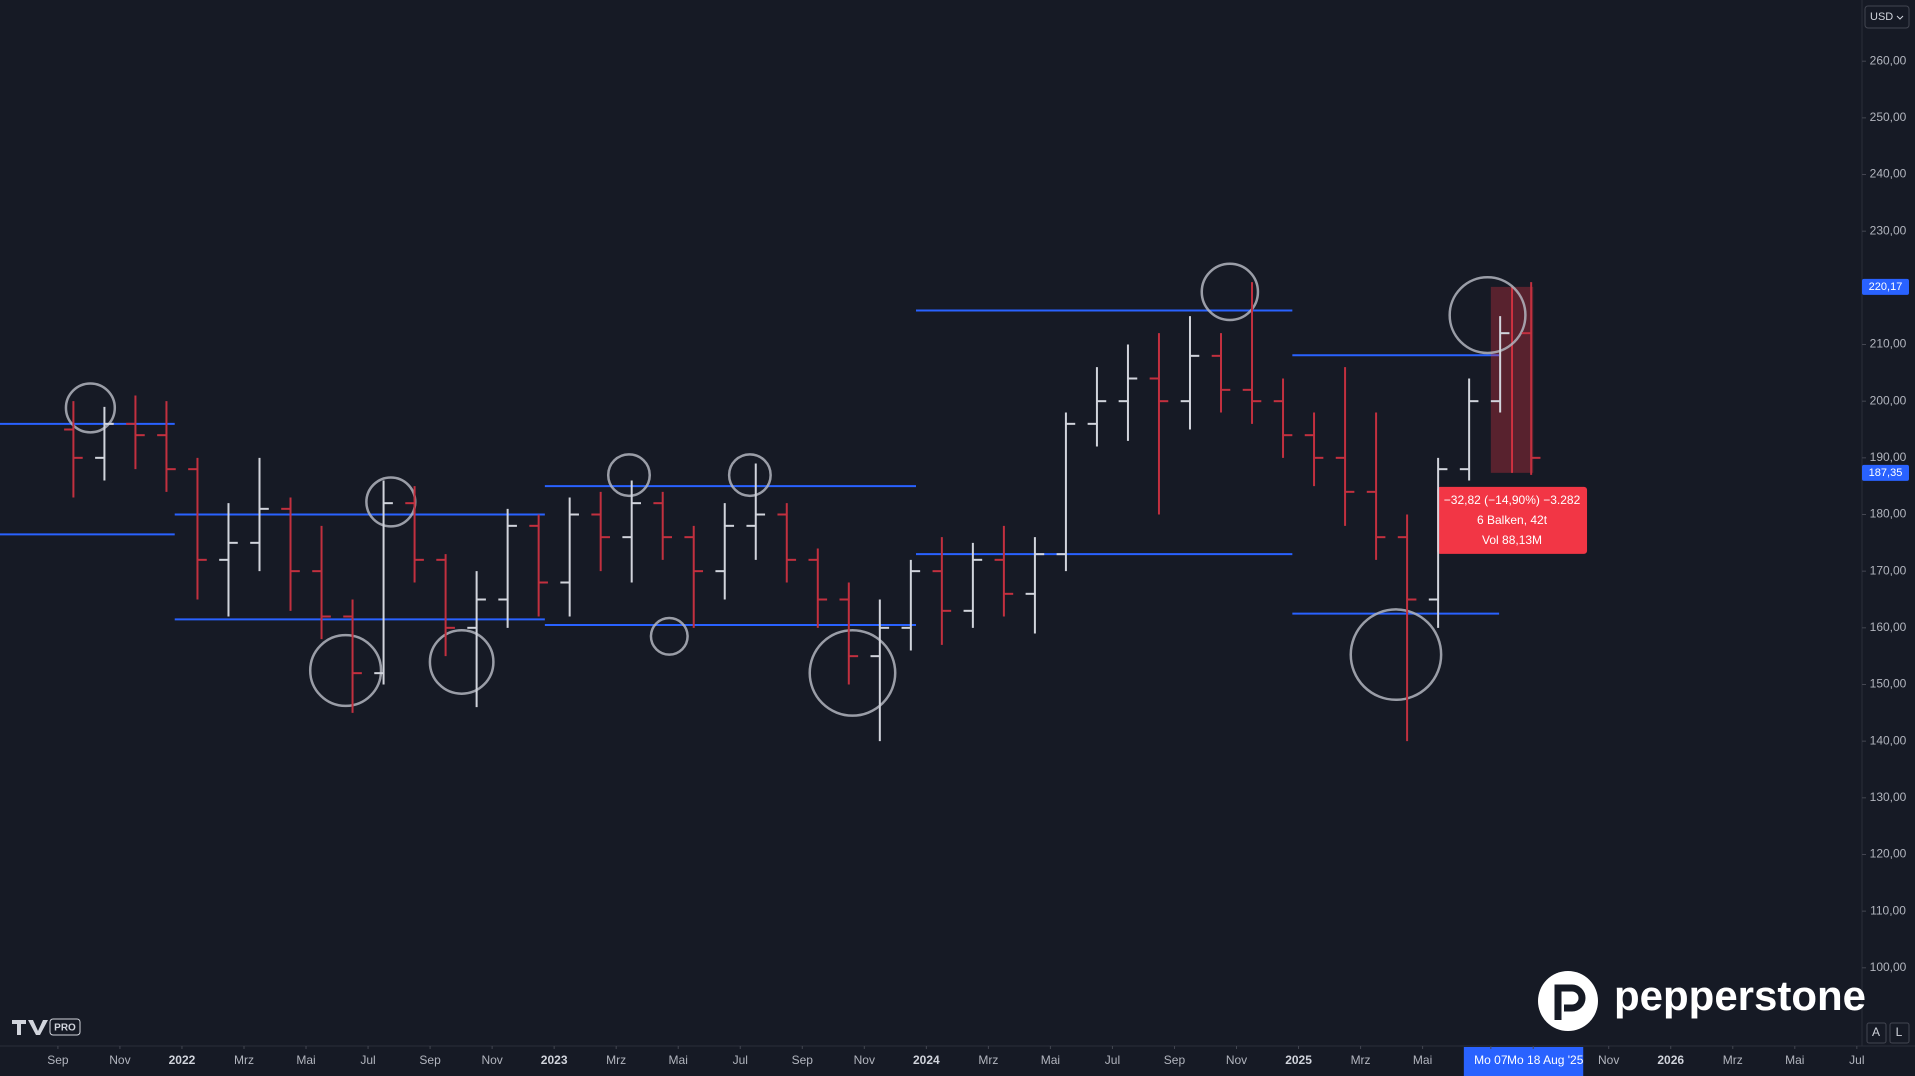 The height and width of the screenshot is (1076, 1915). What do you see at coordinates (926, 1060) in the screenshot?
I see `x-tick-label: 2024` at bounding box center [926, 1060].